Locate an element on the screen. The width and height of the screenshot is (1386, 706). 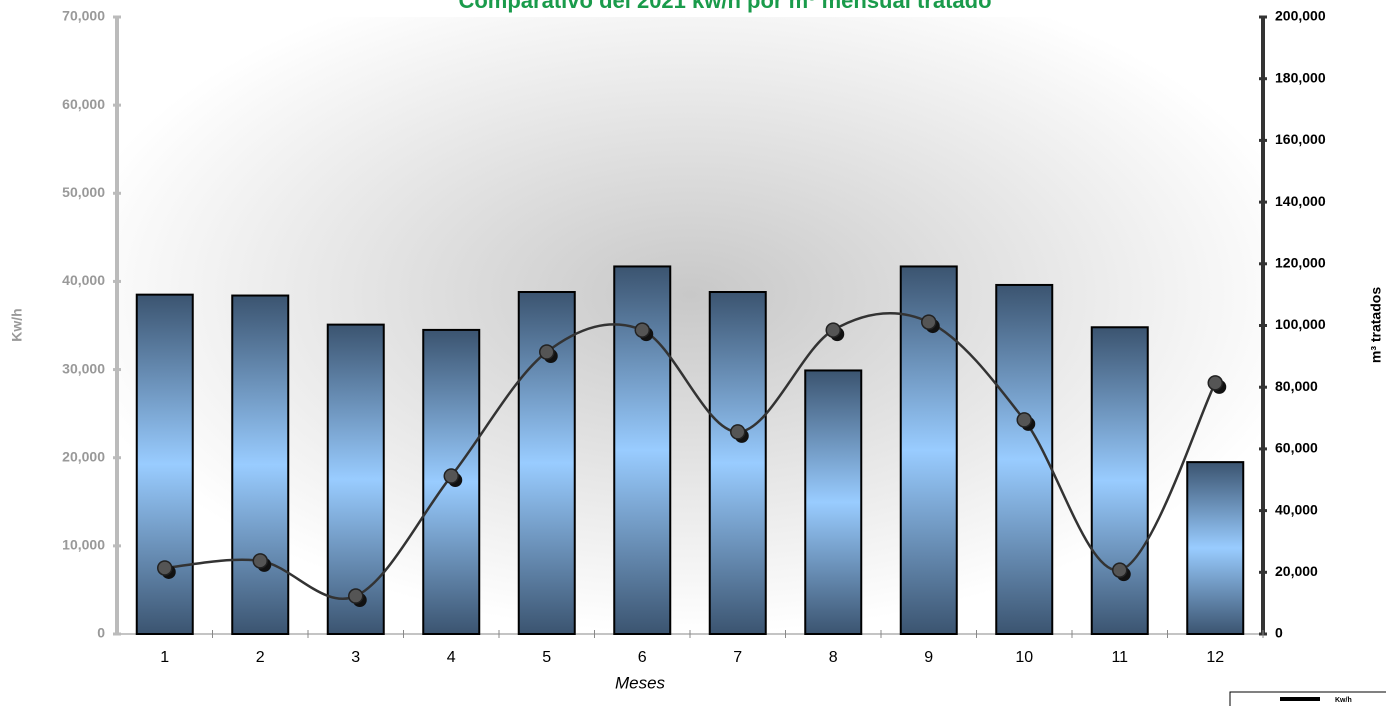
y-tick-label: 70,000 is located at coordinates (83, 16).